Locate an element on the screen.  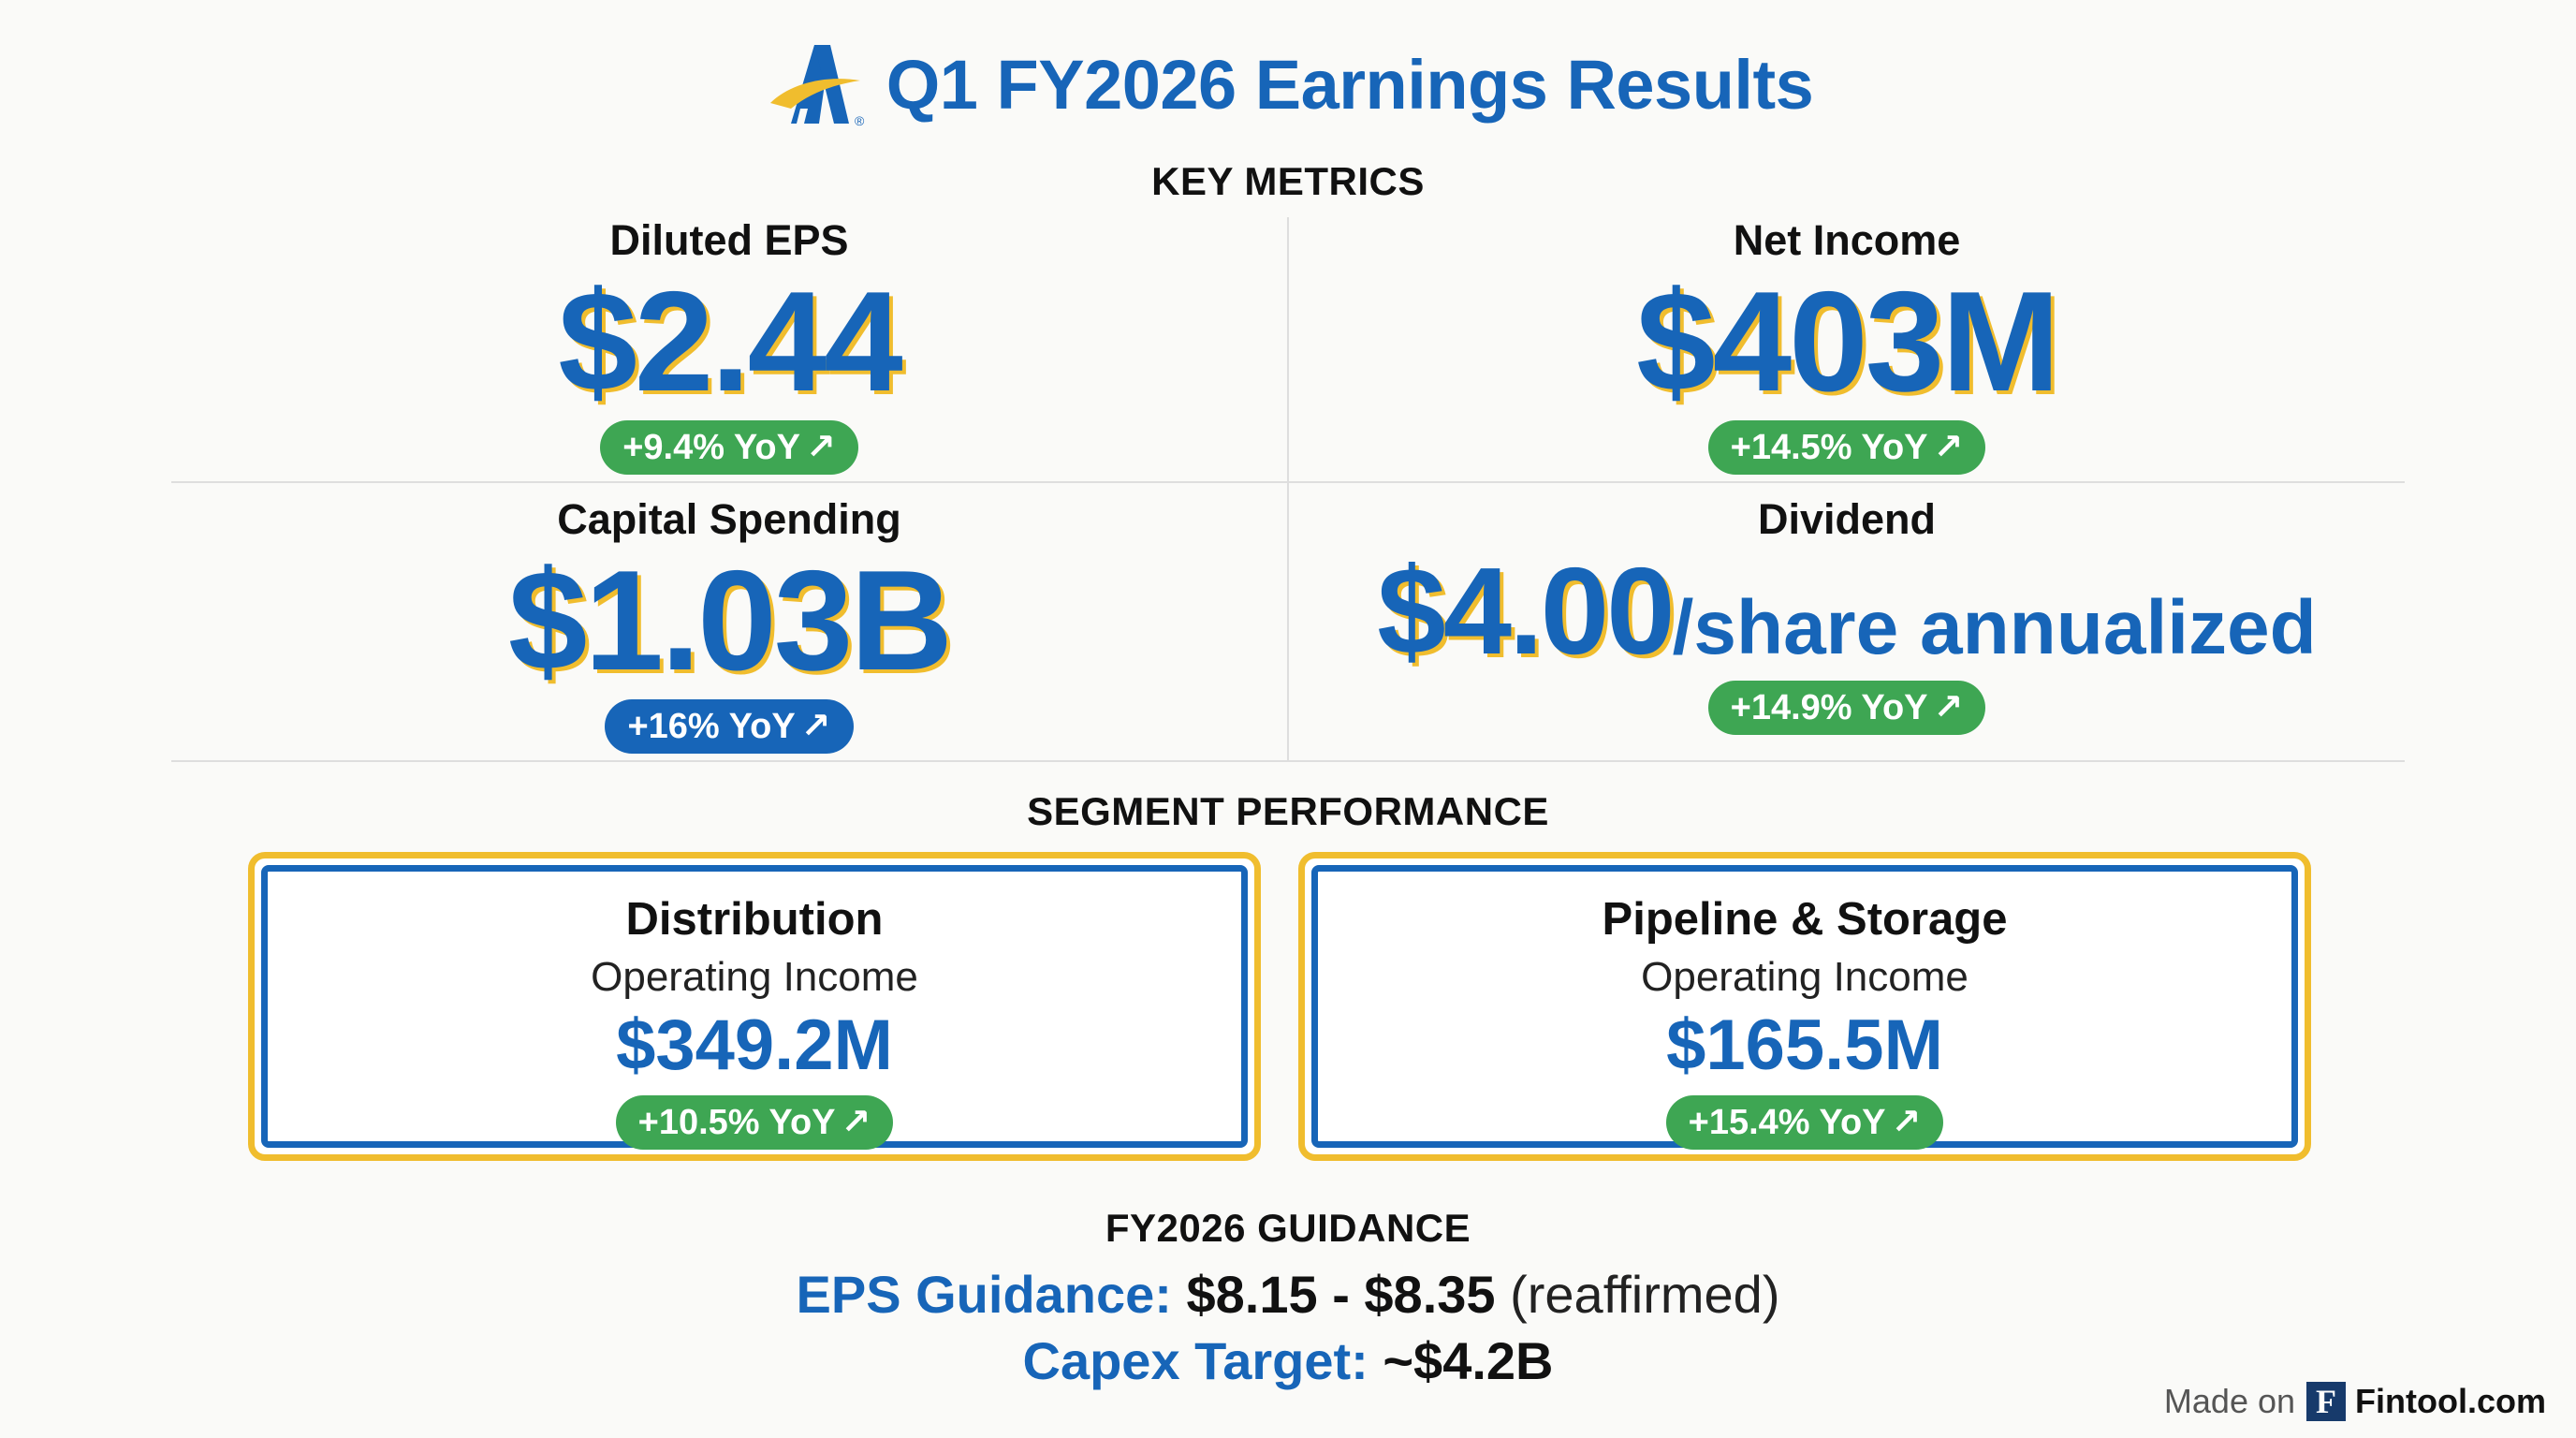
metric-value: $4.00/share annualized is located at coordinates (1847, 611).